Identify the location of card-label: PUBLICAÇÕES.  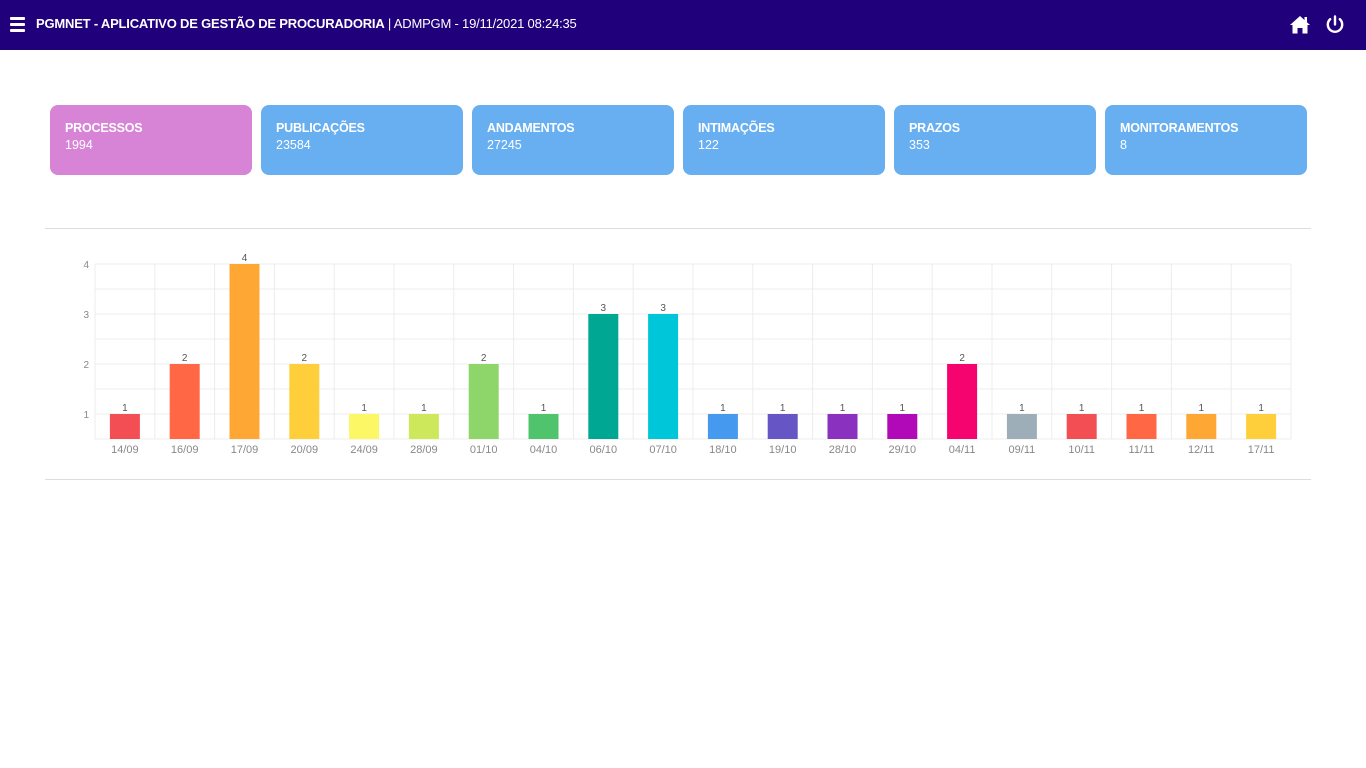
(320, 128).